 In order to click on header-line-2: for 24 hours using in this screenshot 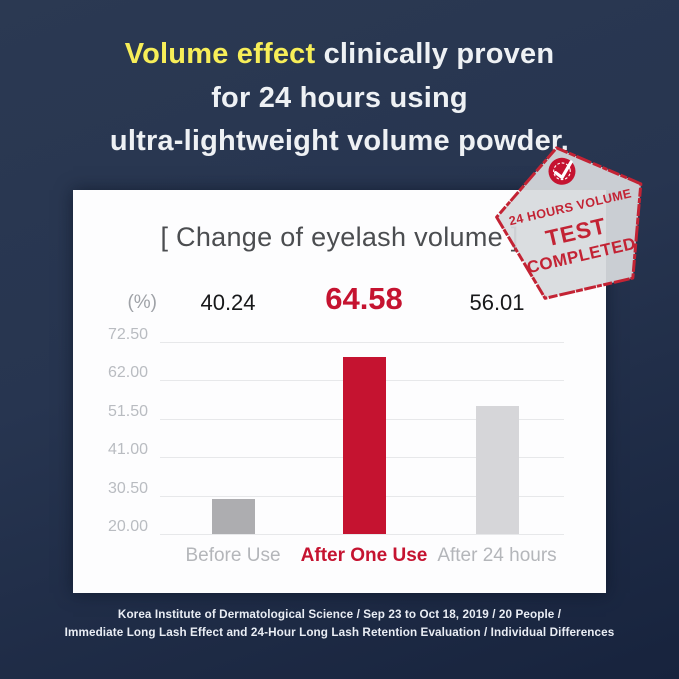, I will do `click(339, 97)`.